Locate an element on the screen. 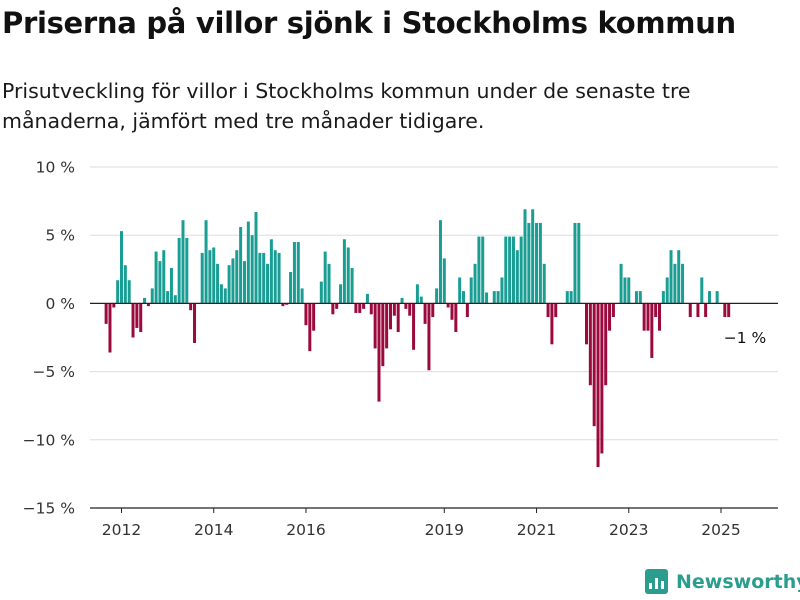 The height and width of the screenshot is (600, 800). x-tick-label: 2012 is located at coordinates (121, 530).